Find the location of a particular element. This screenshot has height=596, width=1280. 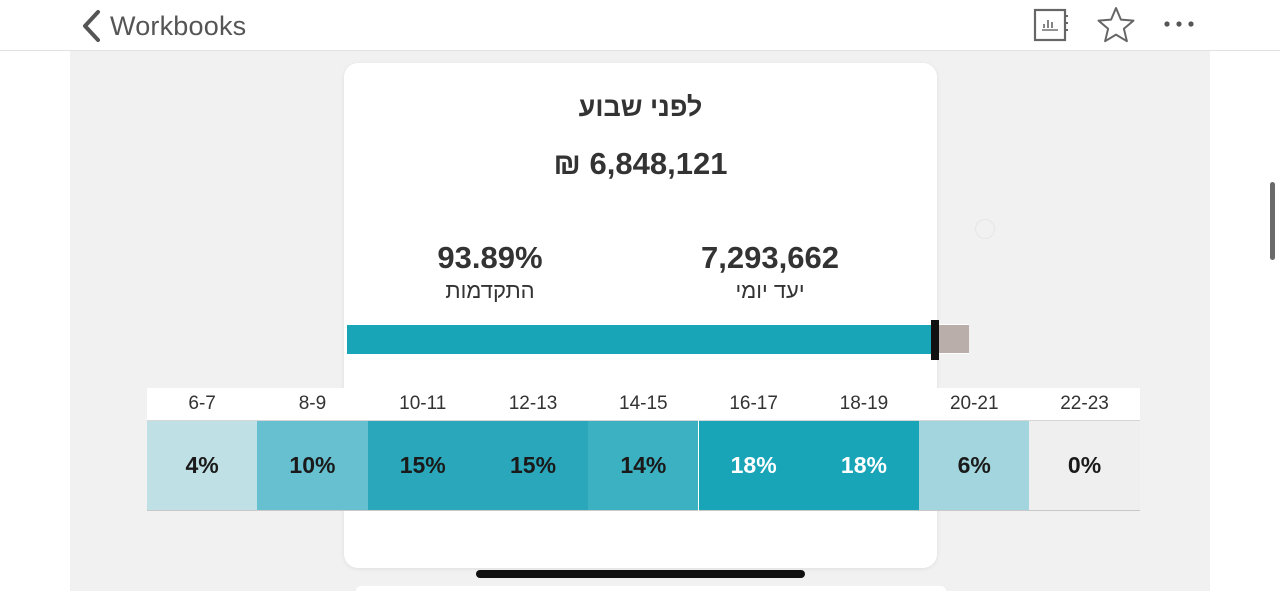

heatmap-column: 14-15 14% is located at coordinates (643, 449).